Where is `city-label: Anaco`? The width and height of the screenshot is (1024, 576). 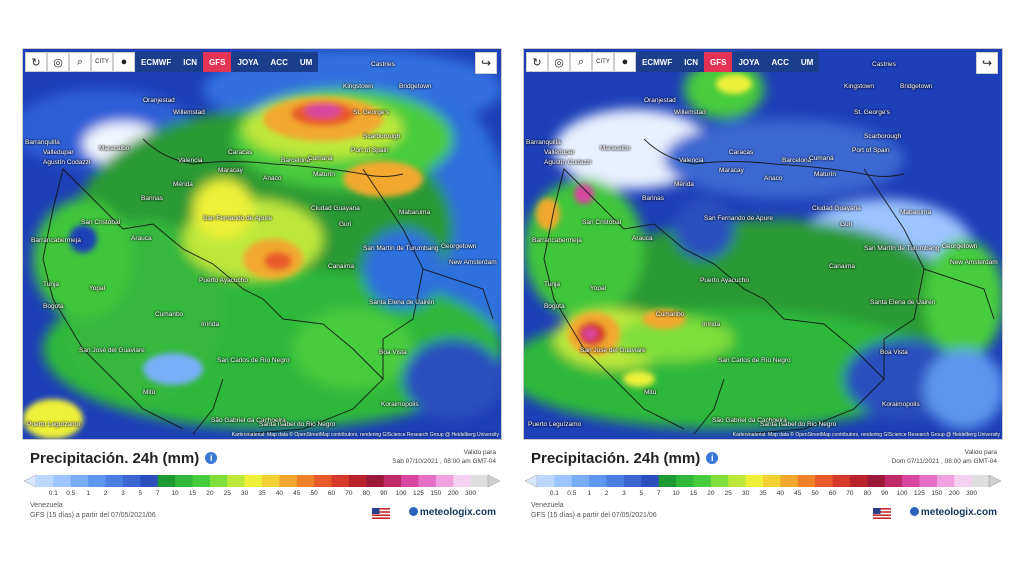 city-label: Anaco is located at coordinates (272, 178).